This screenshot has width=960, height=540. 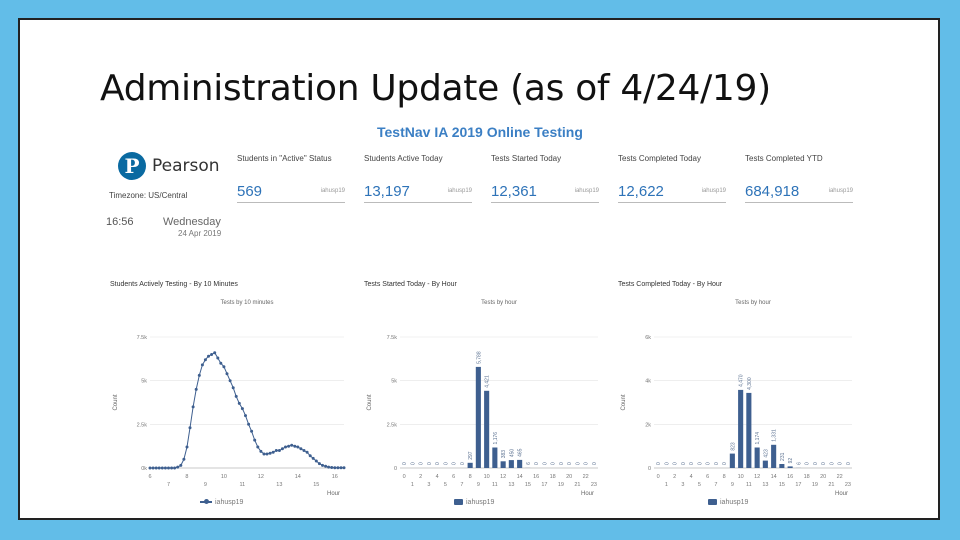 I want to click on pearson-logo-text: Pearson, so click(x=186, y=166).